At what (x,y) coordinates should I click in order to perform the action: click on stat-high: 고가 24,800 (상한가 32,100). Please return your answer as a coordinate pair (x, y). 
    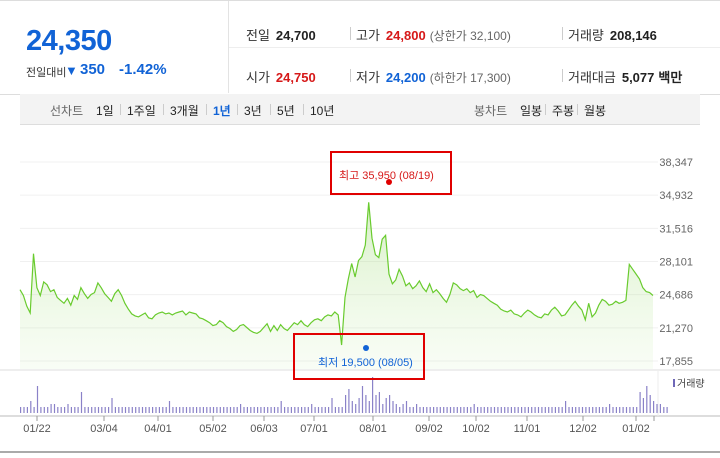
    Looking at the image, I should click on (433, 34).